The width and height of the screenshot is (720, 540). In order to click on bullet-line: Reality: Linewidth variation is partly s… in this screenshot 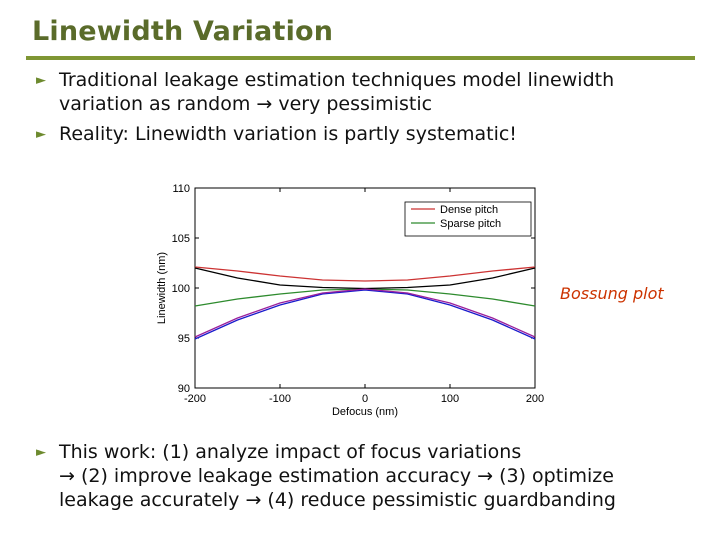, I will do `click(288, 134)`.